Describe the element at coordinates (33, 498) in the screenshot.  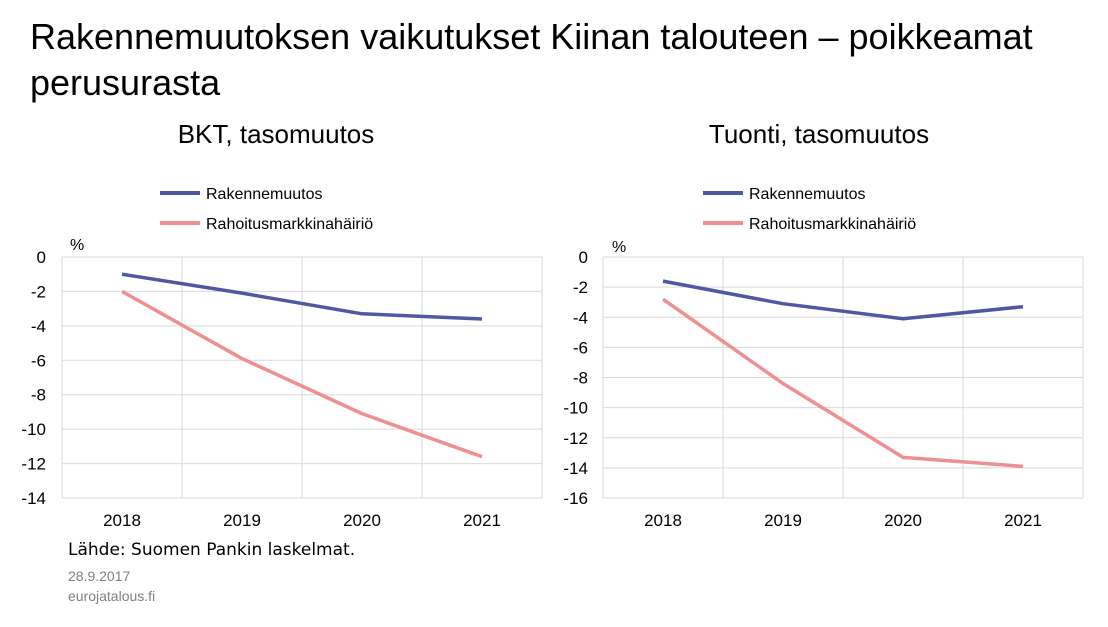
I see `chart-gdp-y-tick-label: -14` at that location.